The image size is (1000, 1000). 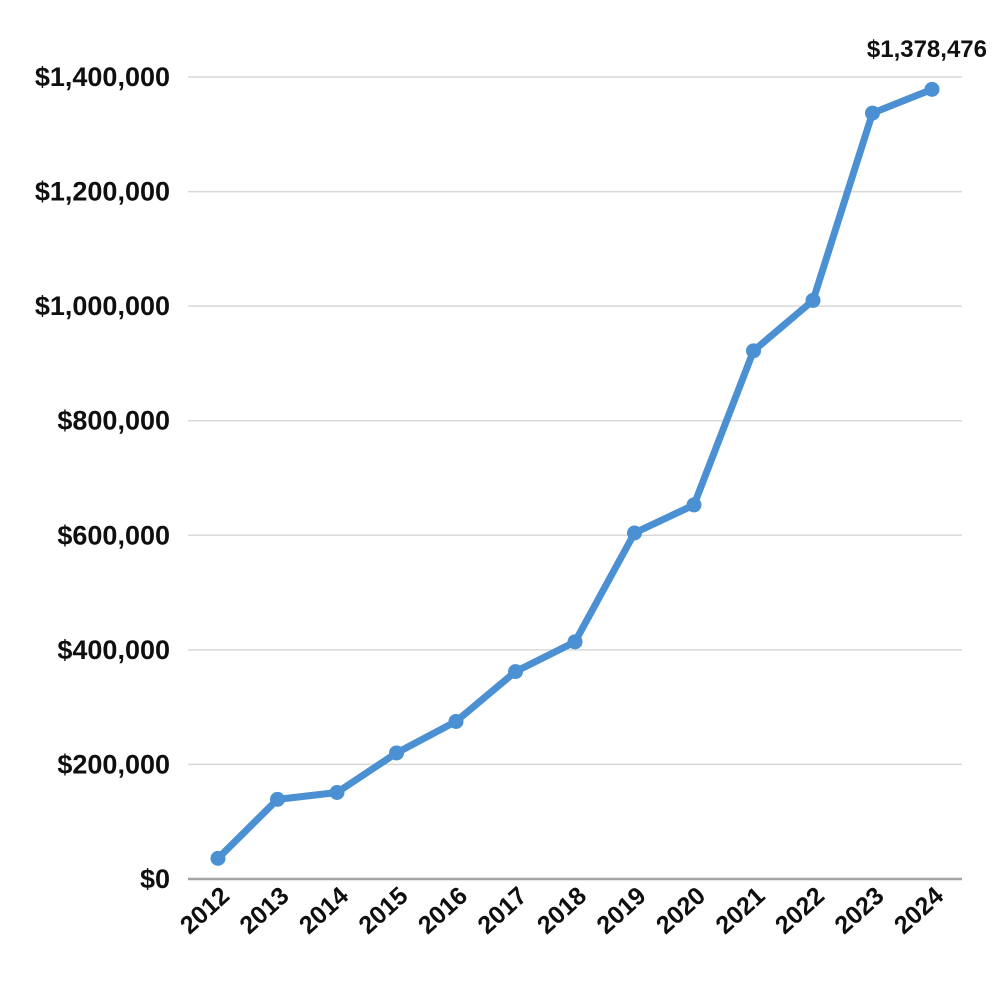 What do you see at coordinates (102, 192) in the screenshot?
I see `y-axis-tick-label: $1,200,000` at bounding box center [102, 192].